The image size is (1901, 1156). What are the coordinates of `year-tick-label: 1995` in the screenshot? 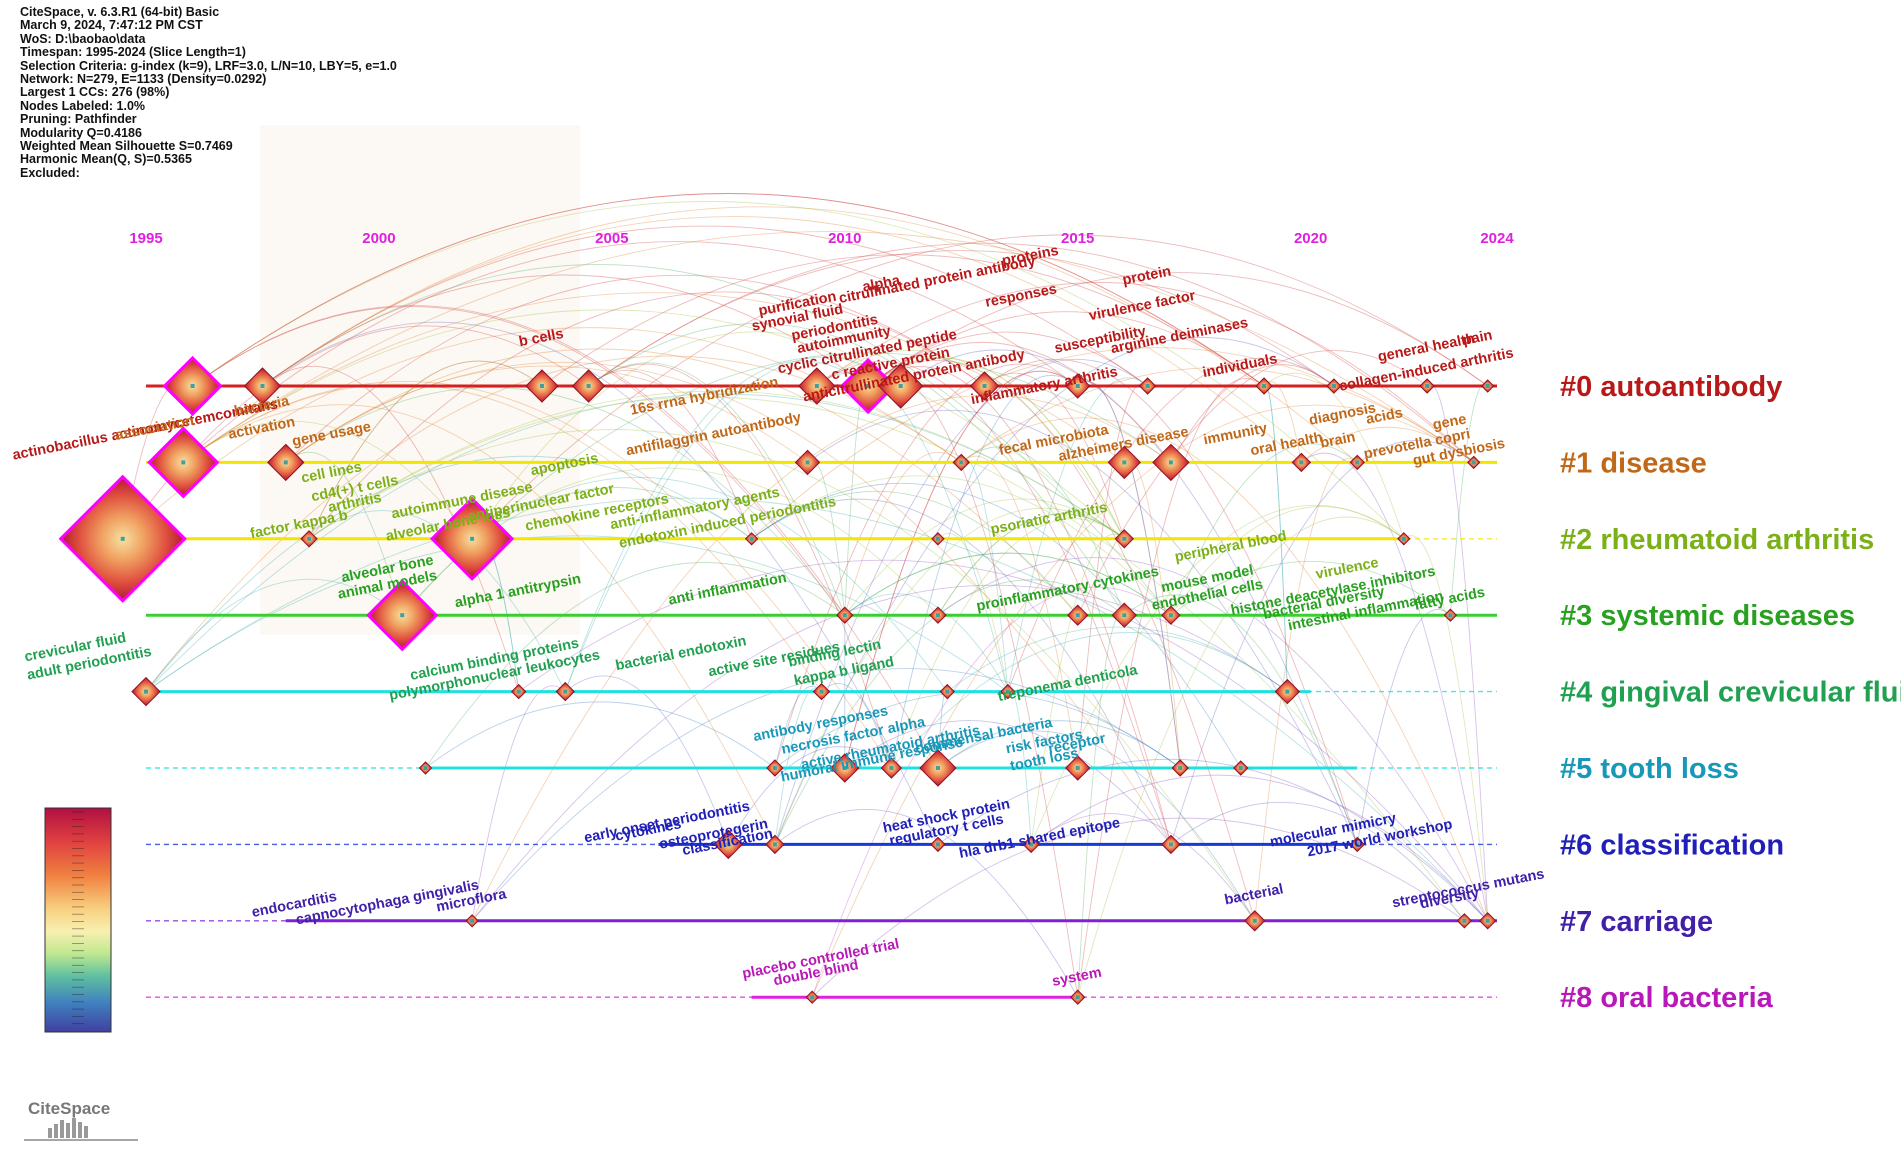 It's located at (145, 238).